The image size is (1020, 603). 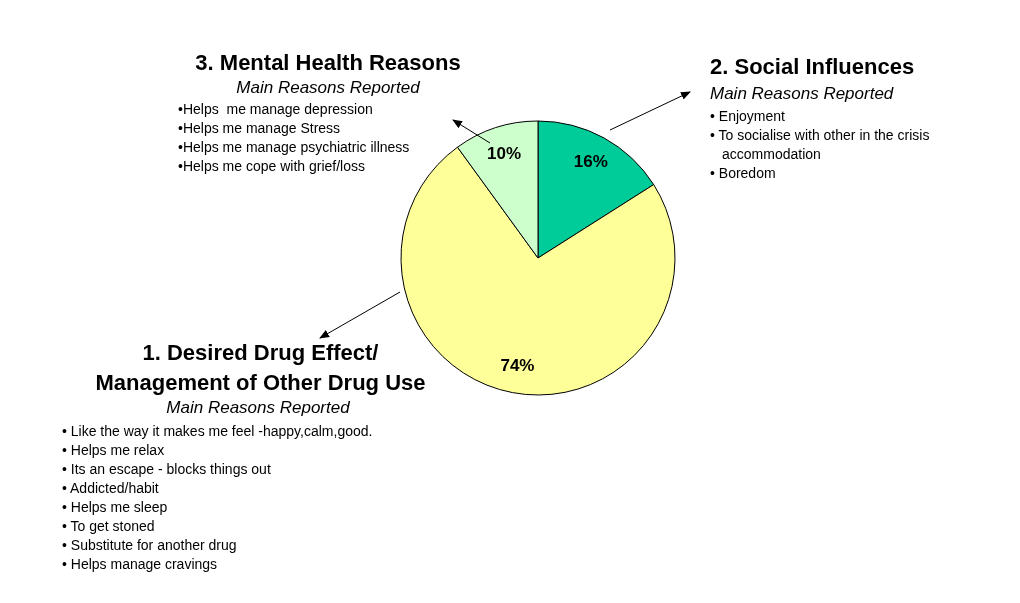 I want to click on data-label: 16%, so click(x=590, y=162).